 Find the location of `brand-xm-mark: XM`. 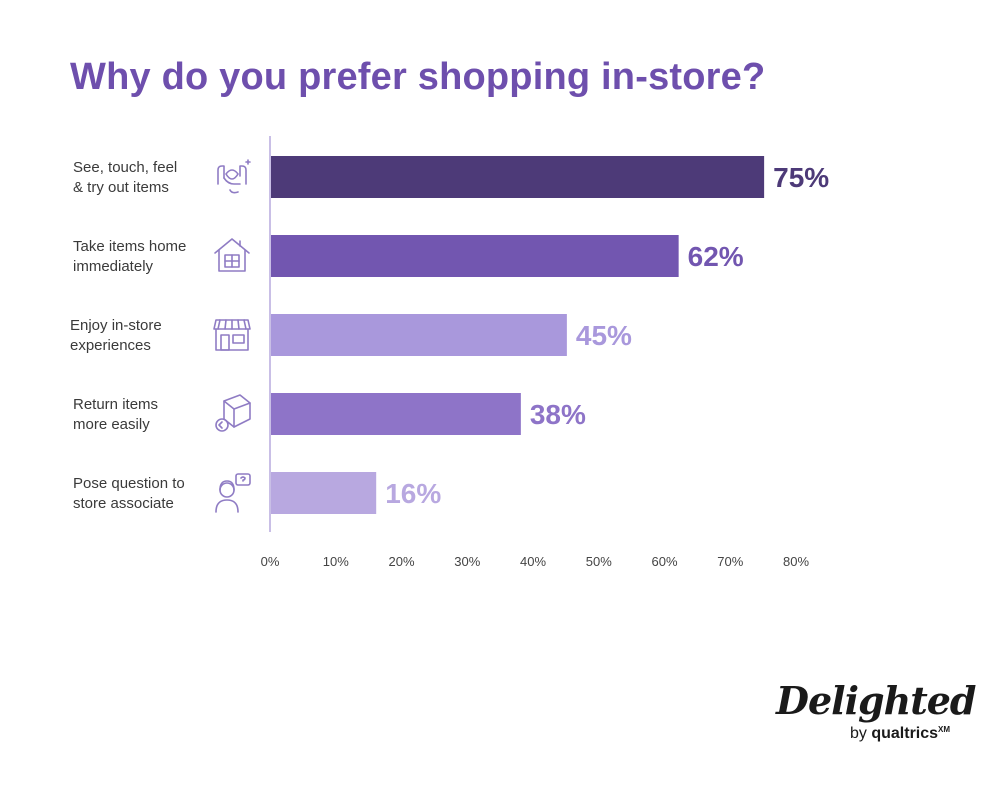

brand-xm-mark: XM is located at coordinates (944, 729).